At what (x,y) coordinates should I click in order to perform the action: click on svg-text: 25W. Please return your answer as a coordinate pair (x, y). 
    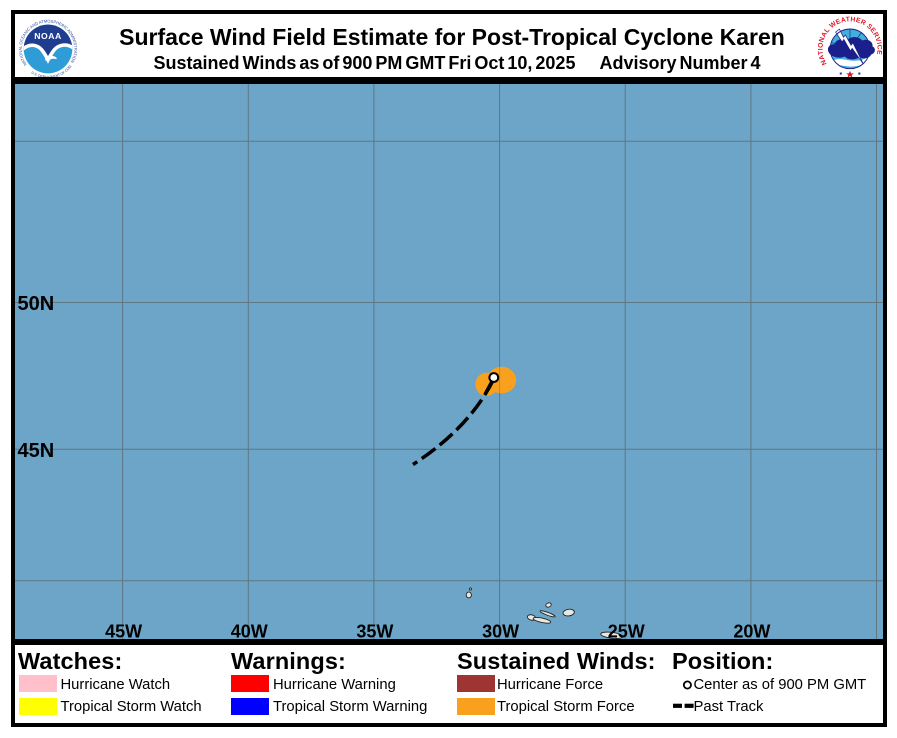
    Looking at the image, I should click on (626, 630).